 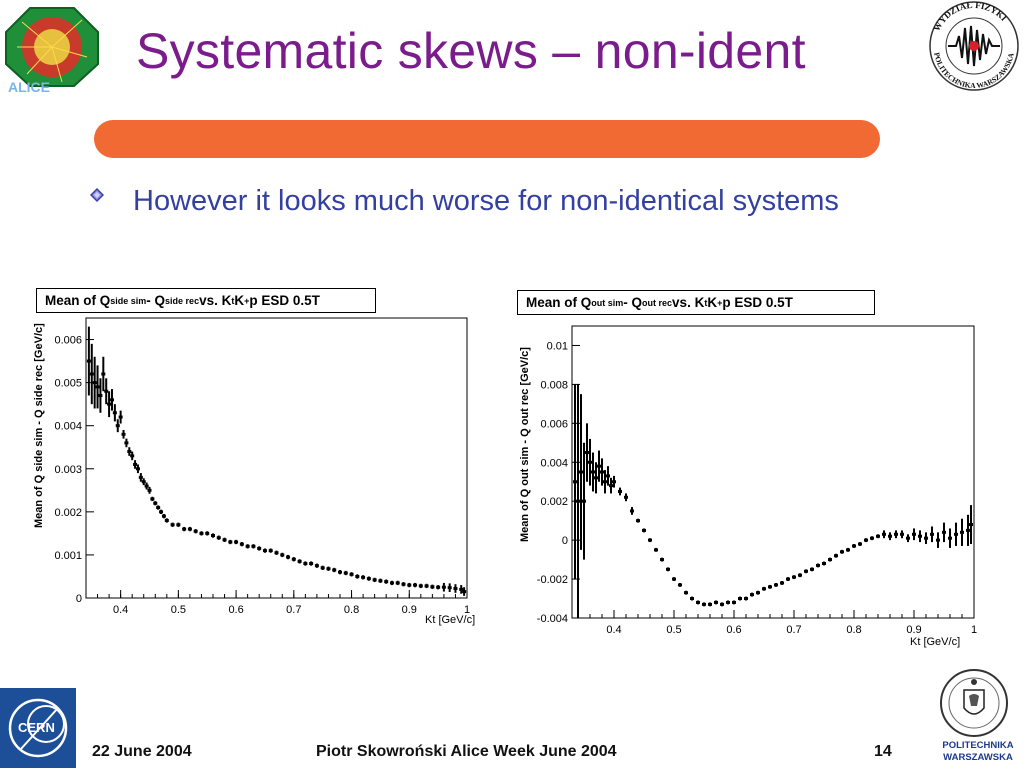 I want to click on x-tick-label: 1, so click(x=467, y=610).